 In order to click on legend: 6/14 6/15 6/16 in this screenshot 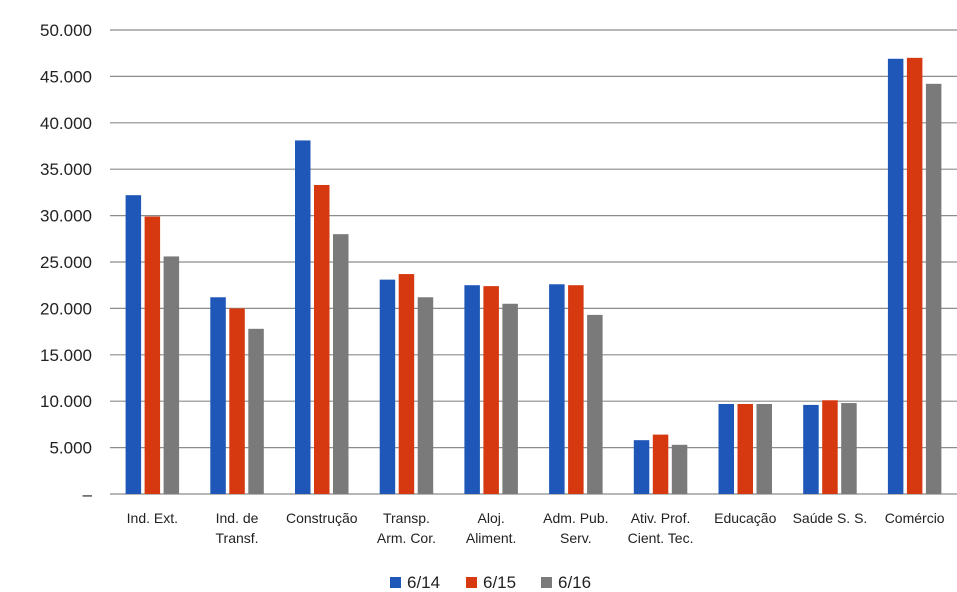, I will do `click(490, 582)`.